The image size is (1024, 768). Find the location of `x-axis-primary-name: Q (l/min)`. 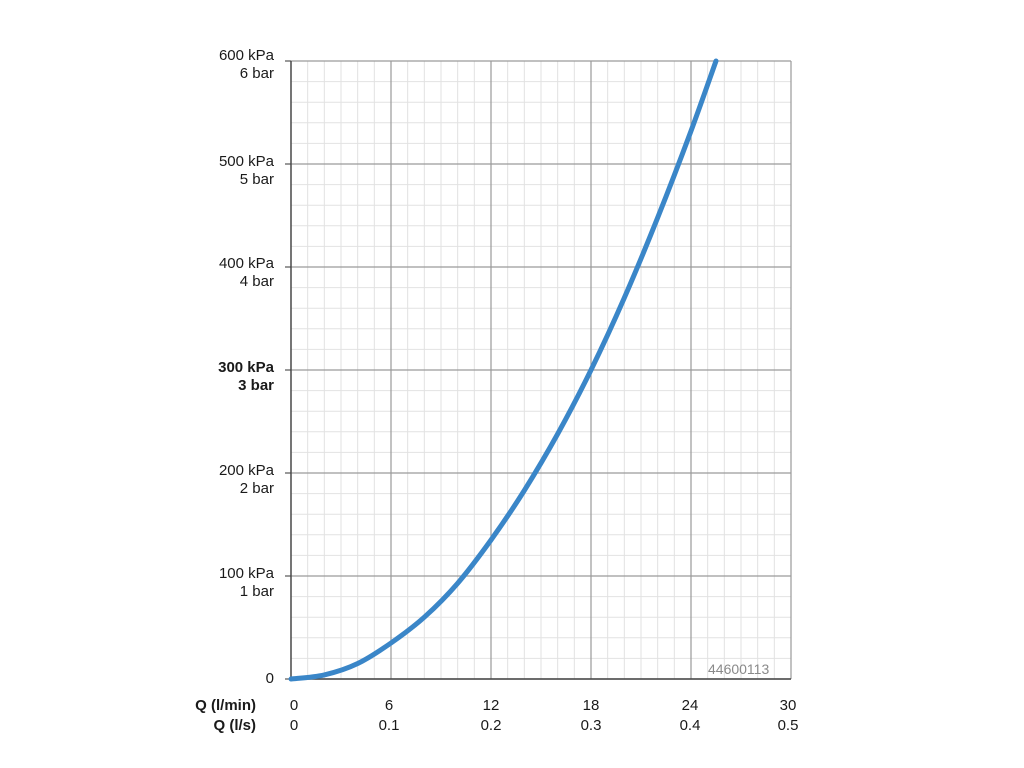

x-axis-primary-name: Q (l/min) is located at coordinates (225, 705).